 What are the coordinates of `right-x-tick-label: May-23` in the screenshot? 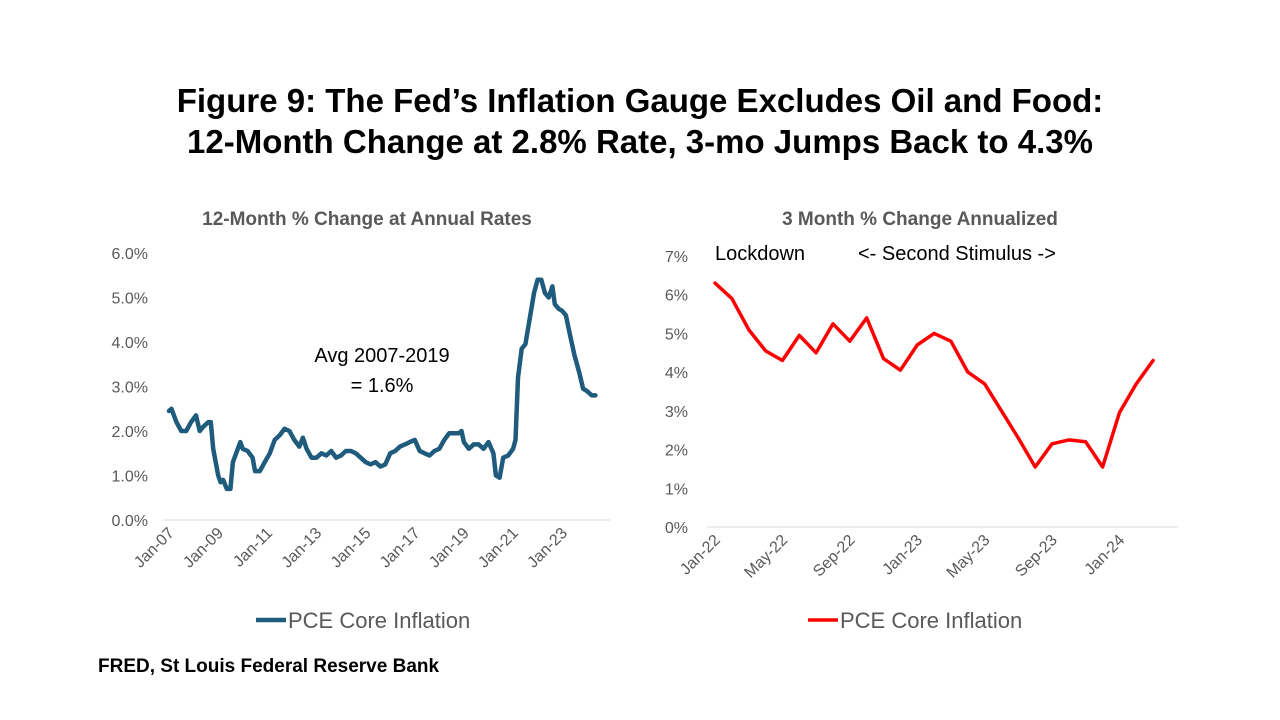 It's located at (969, 557).